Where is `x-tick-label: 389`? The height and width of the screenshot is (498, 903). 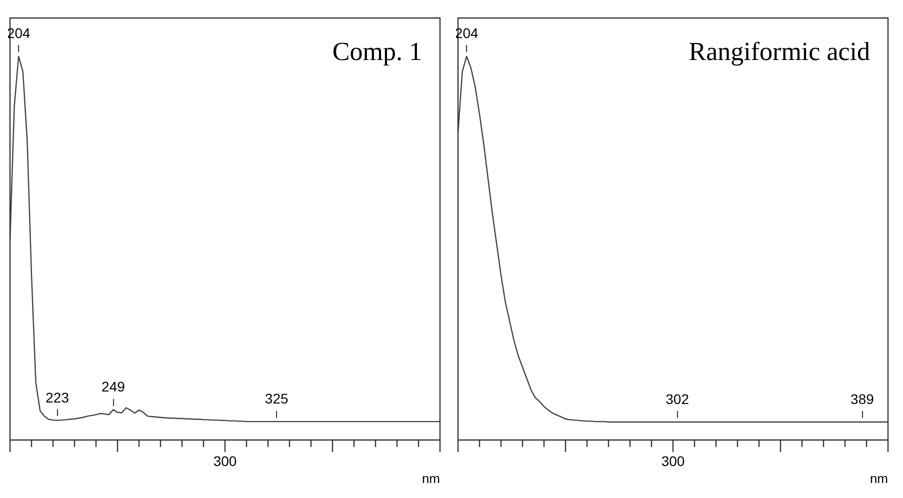 x-tick-label: 389 is located at coordinates (862, 398).